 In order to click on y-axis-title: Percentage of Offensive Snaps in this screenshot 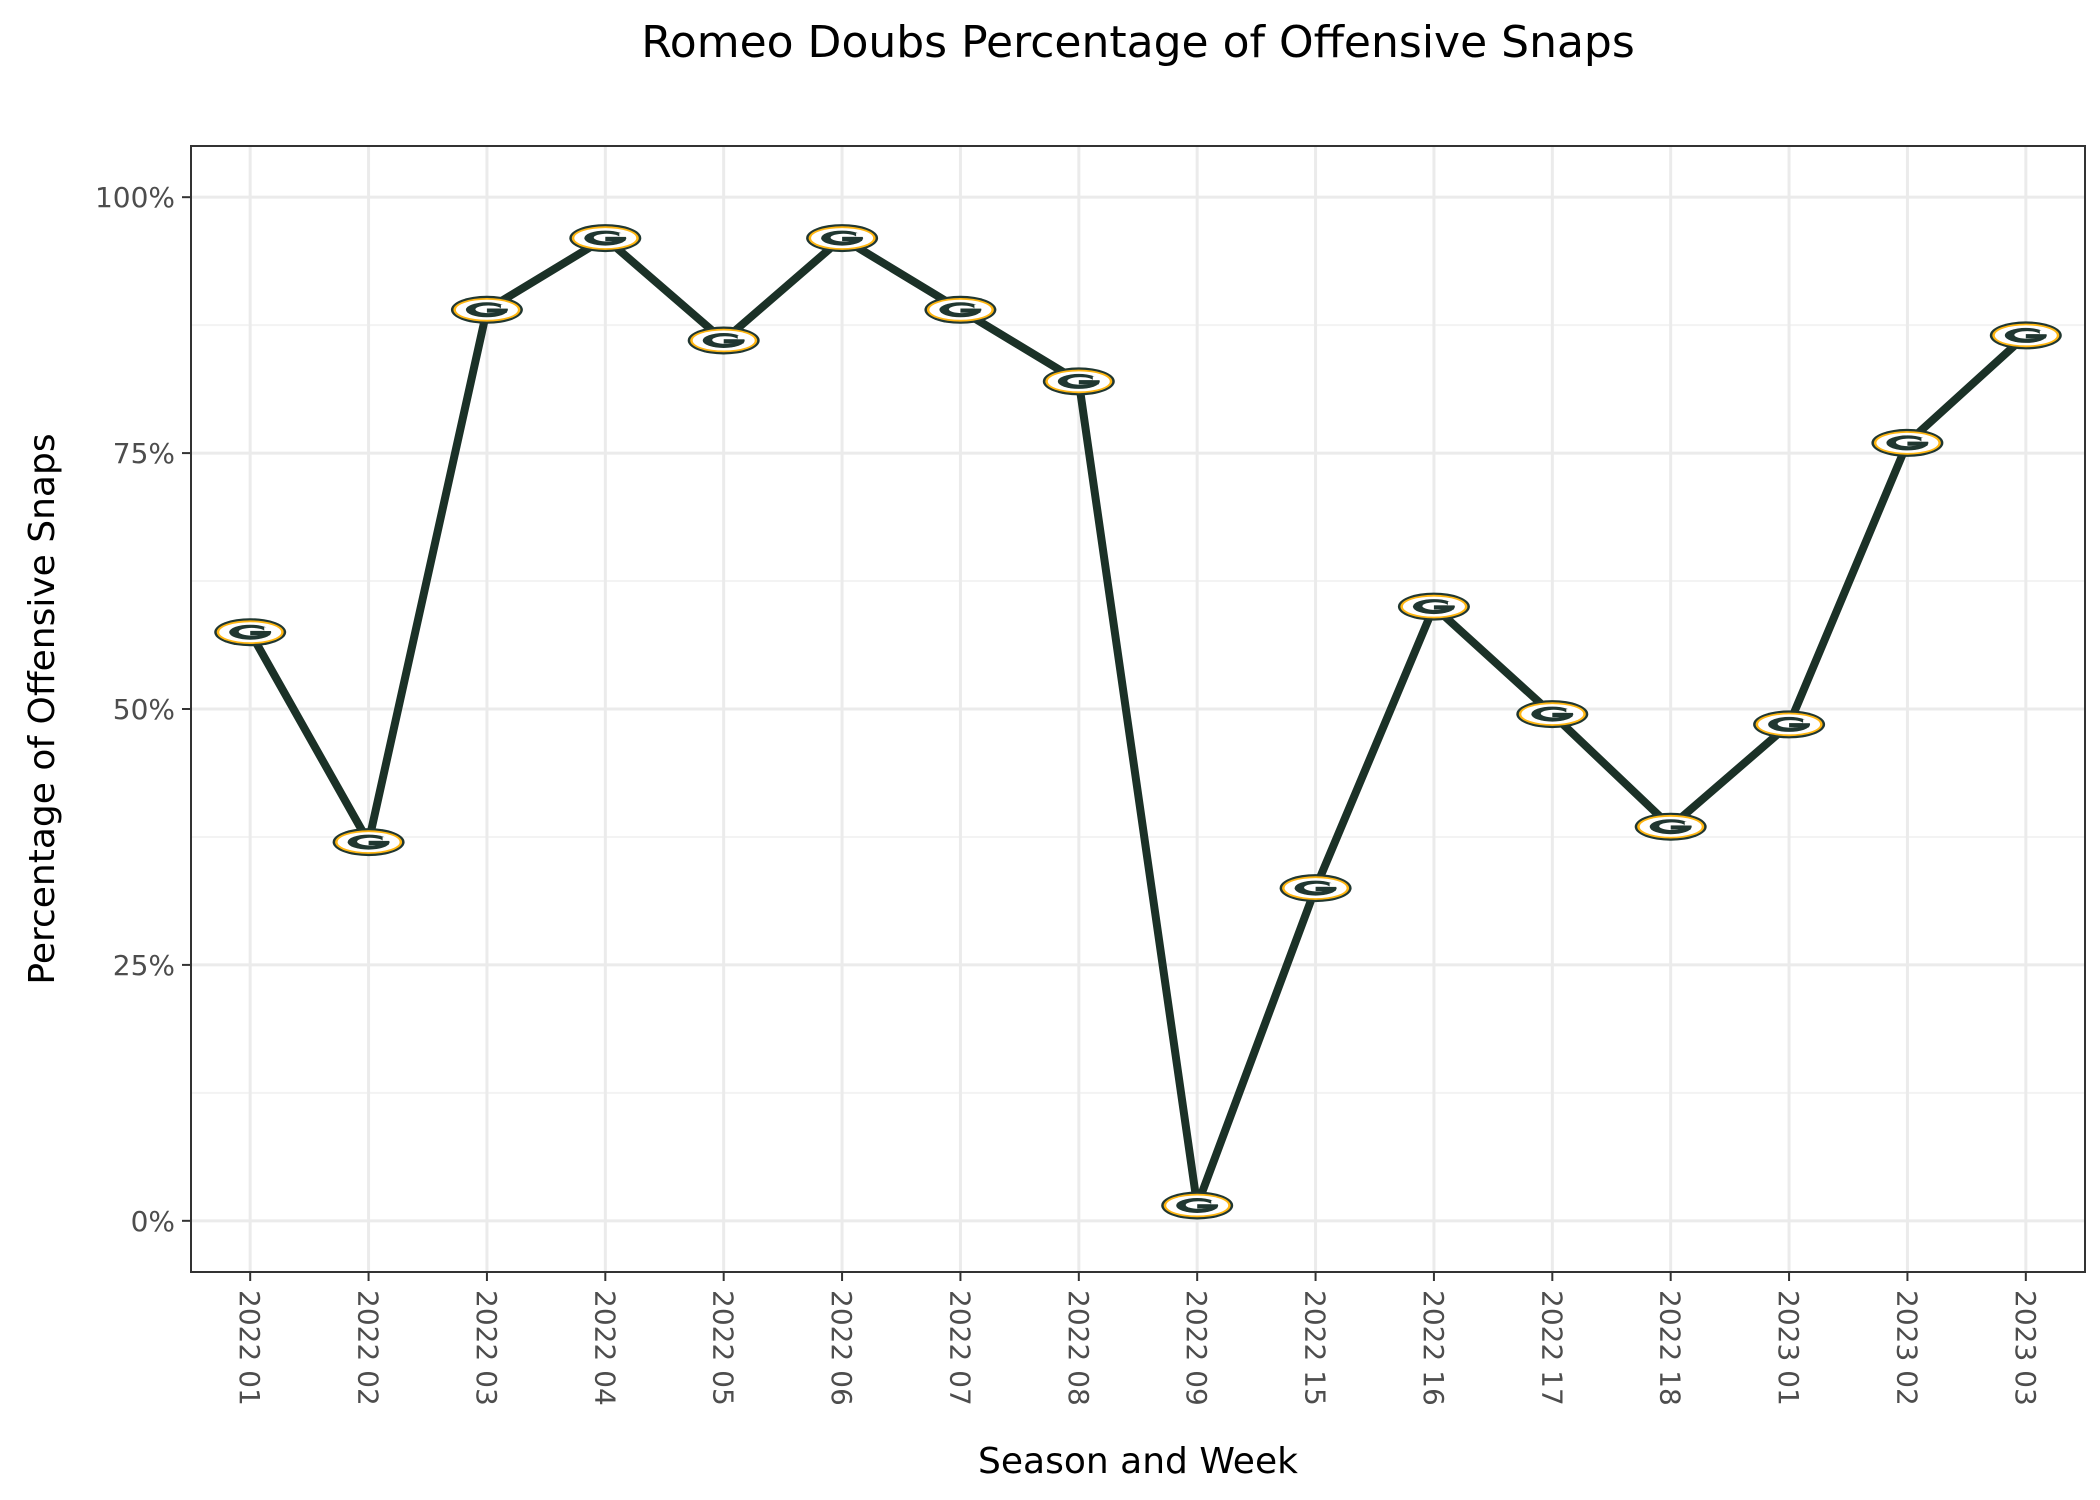, I will do `click(42, 708)`.